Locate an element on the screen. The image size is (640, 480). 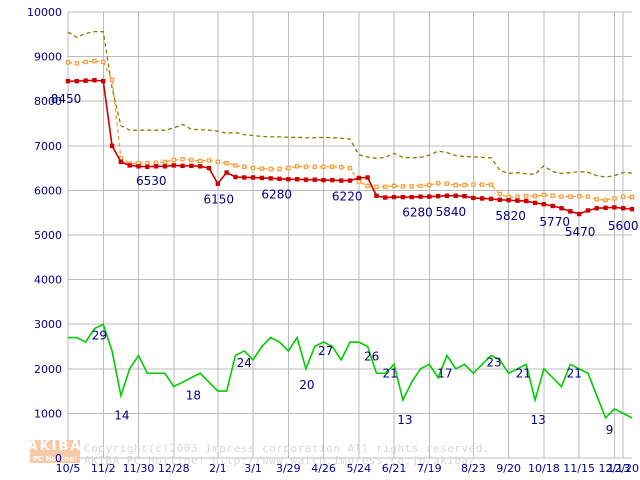
y-axis-tick: 6000 is located at coordinates (48, 190).